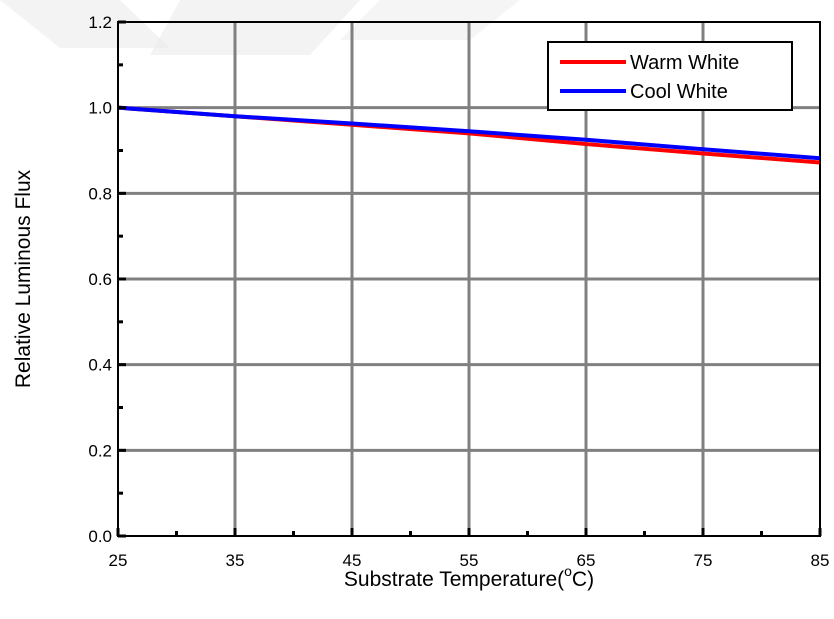 This screenshot has width=834, height=619. Describe the element at coordinates (469, 560) in the screenshot. I see `x-tick-label: 55` at that location.